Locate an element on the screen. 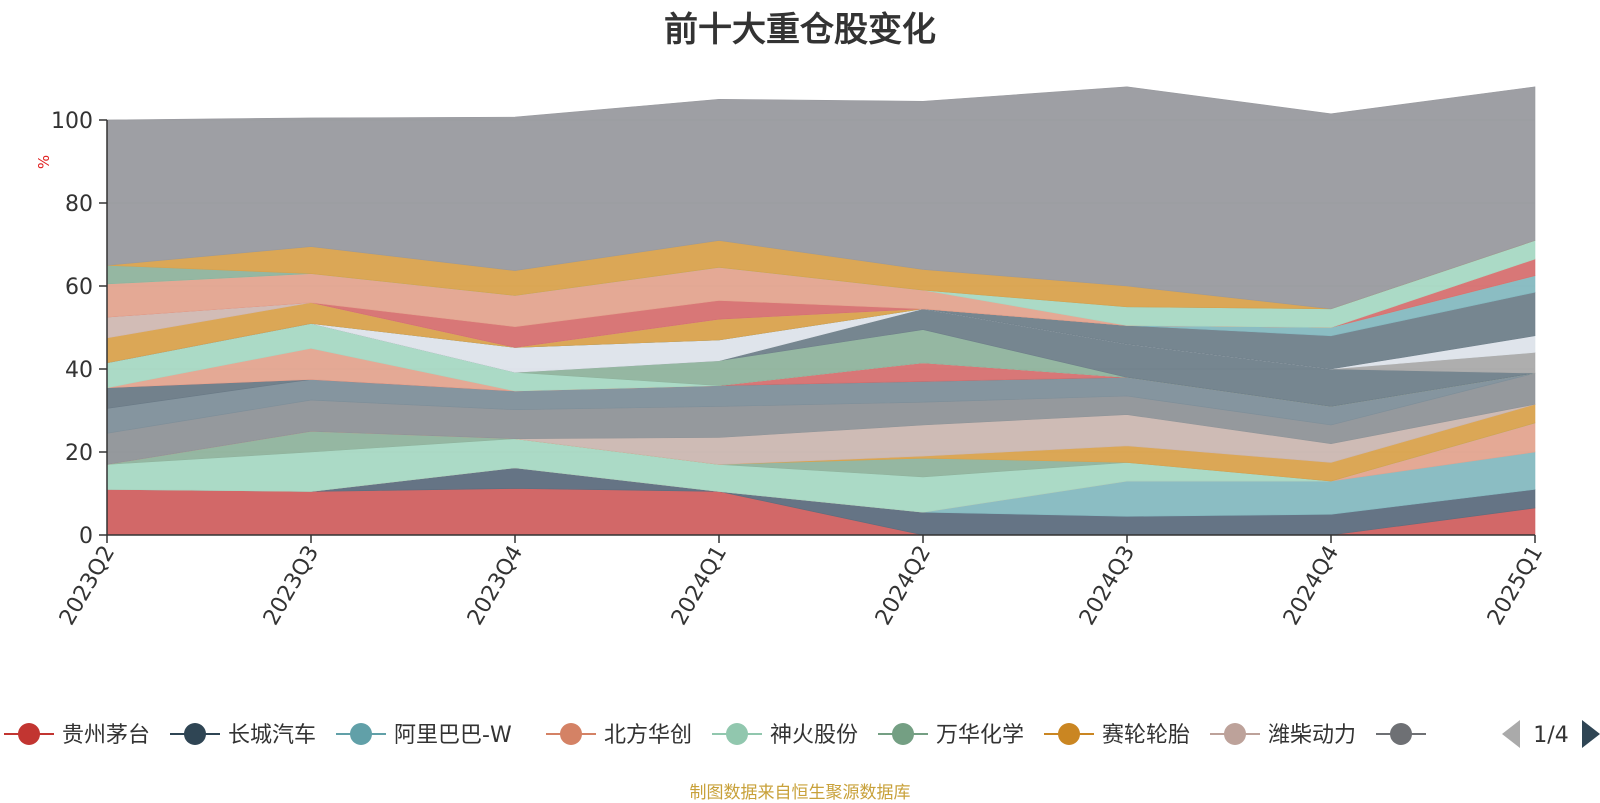 Image resolution: width=1600 pixels, height=803 pixels. legend-item-7: 赛轮轮胎 is located at coordinates (1117, 735).